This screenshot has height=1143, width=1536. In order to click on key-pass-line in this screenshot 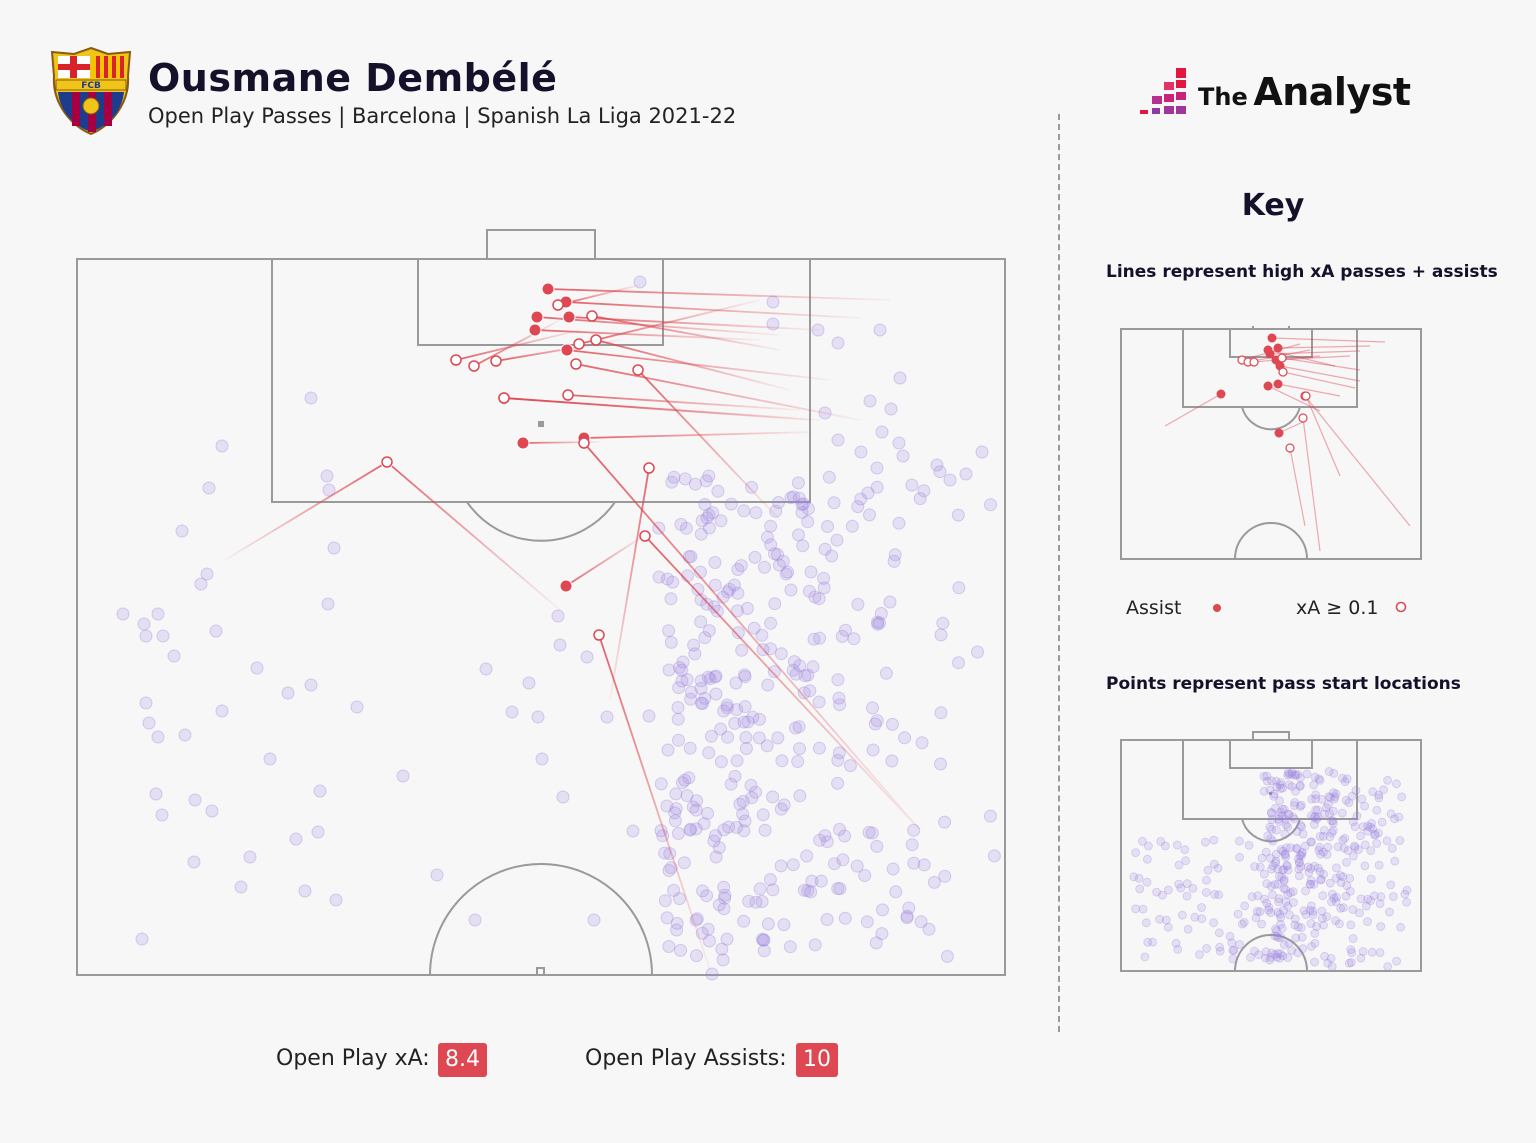, I will do `click(1294, 398)`.